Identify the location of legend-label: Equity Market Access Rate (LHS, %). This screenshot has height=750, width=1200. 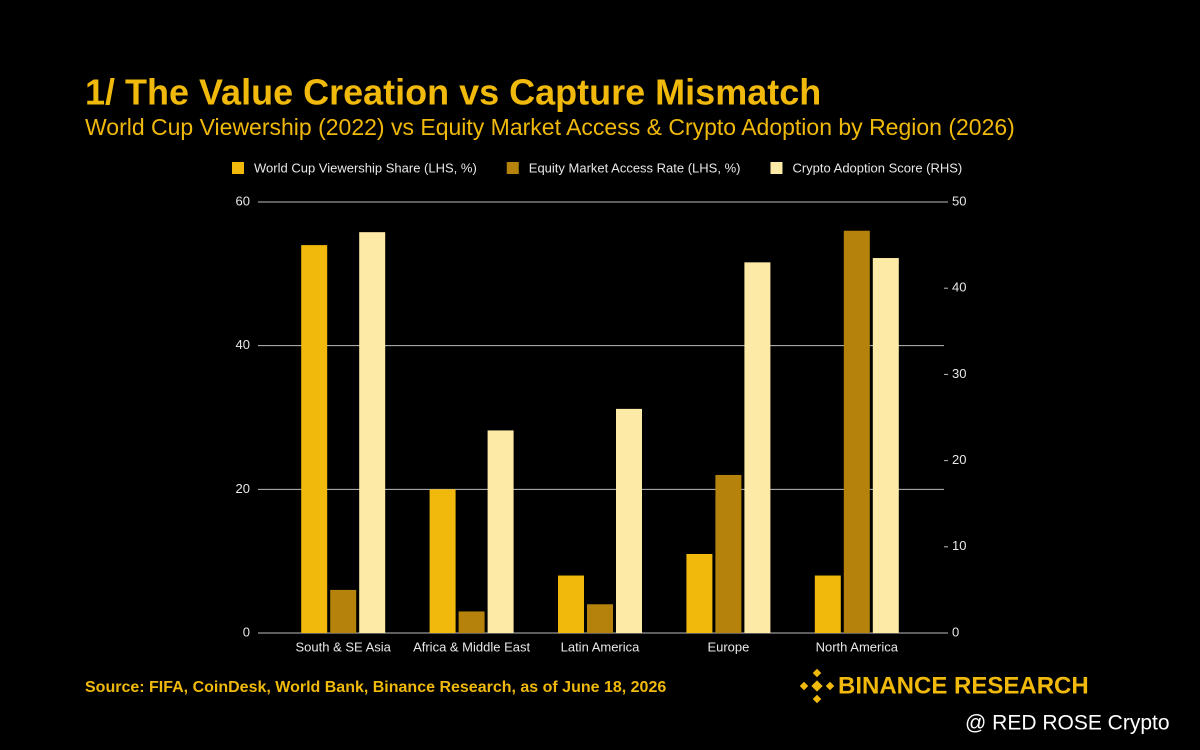
(635, 167).